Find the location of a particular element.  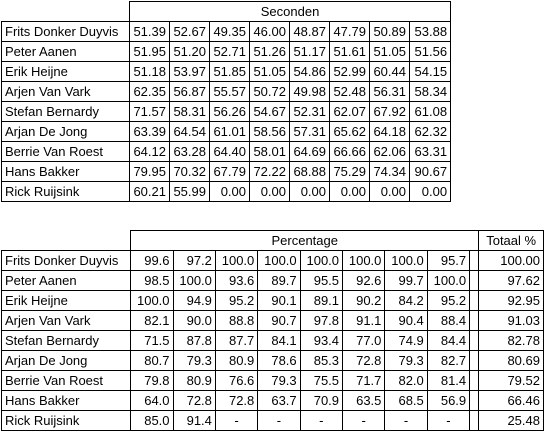

total-percentage-cell: 100.00 is located at coordinates (511, 260).